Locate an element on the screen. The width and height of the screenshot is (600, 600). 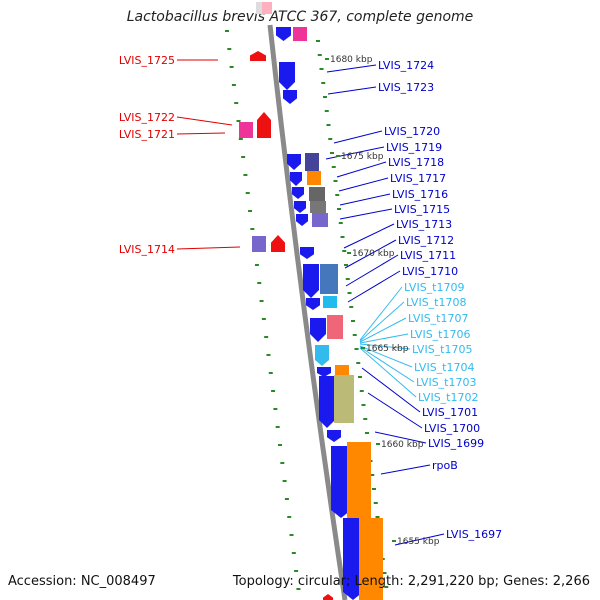
gene-rpoB is located at coordinates (341, 482).